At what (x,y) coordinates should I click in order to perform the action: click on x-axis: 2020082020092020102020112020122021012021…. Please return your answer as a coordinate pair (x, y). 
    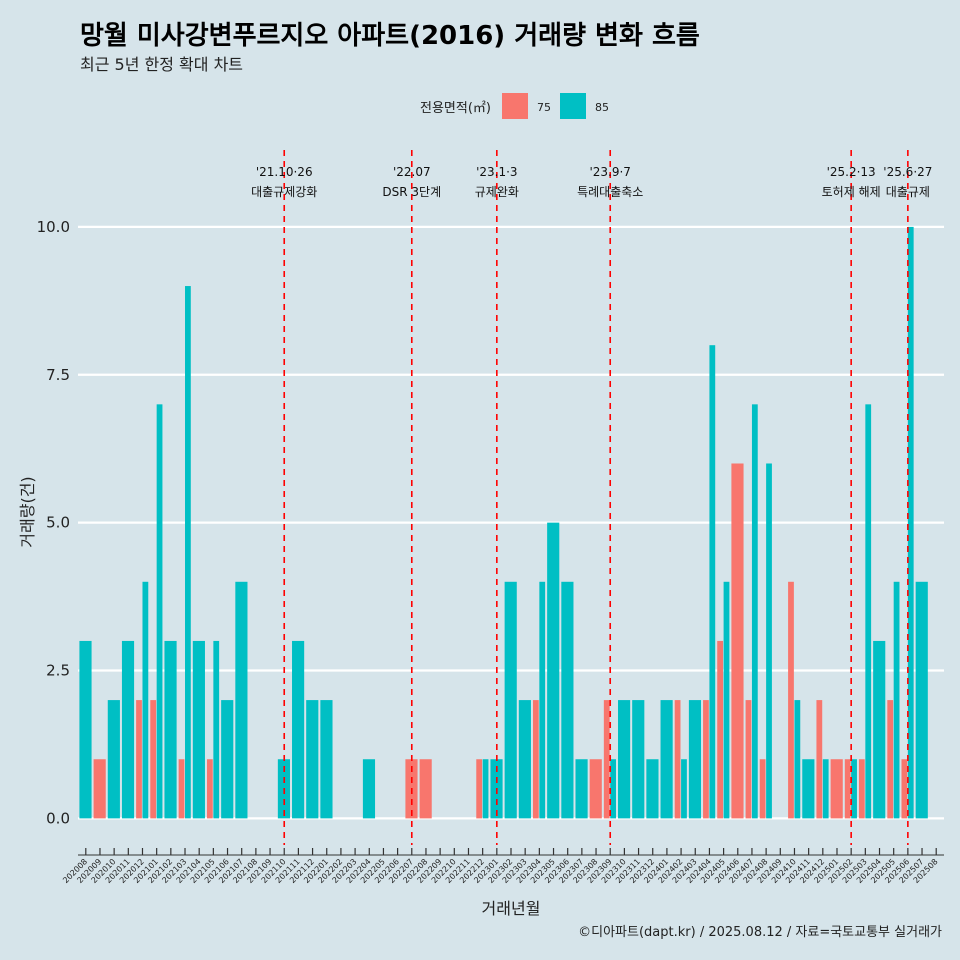
    Looking at the image, I should click on (502, 866).